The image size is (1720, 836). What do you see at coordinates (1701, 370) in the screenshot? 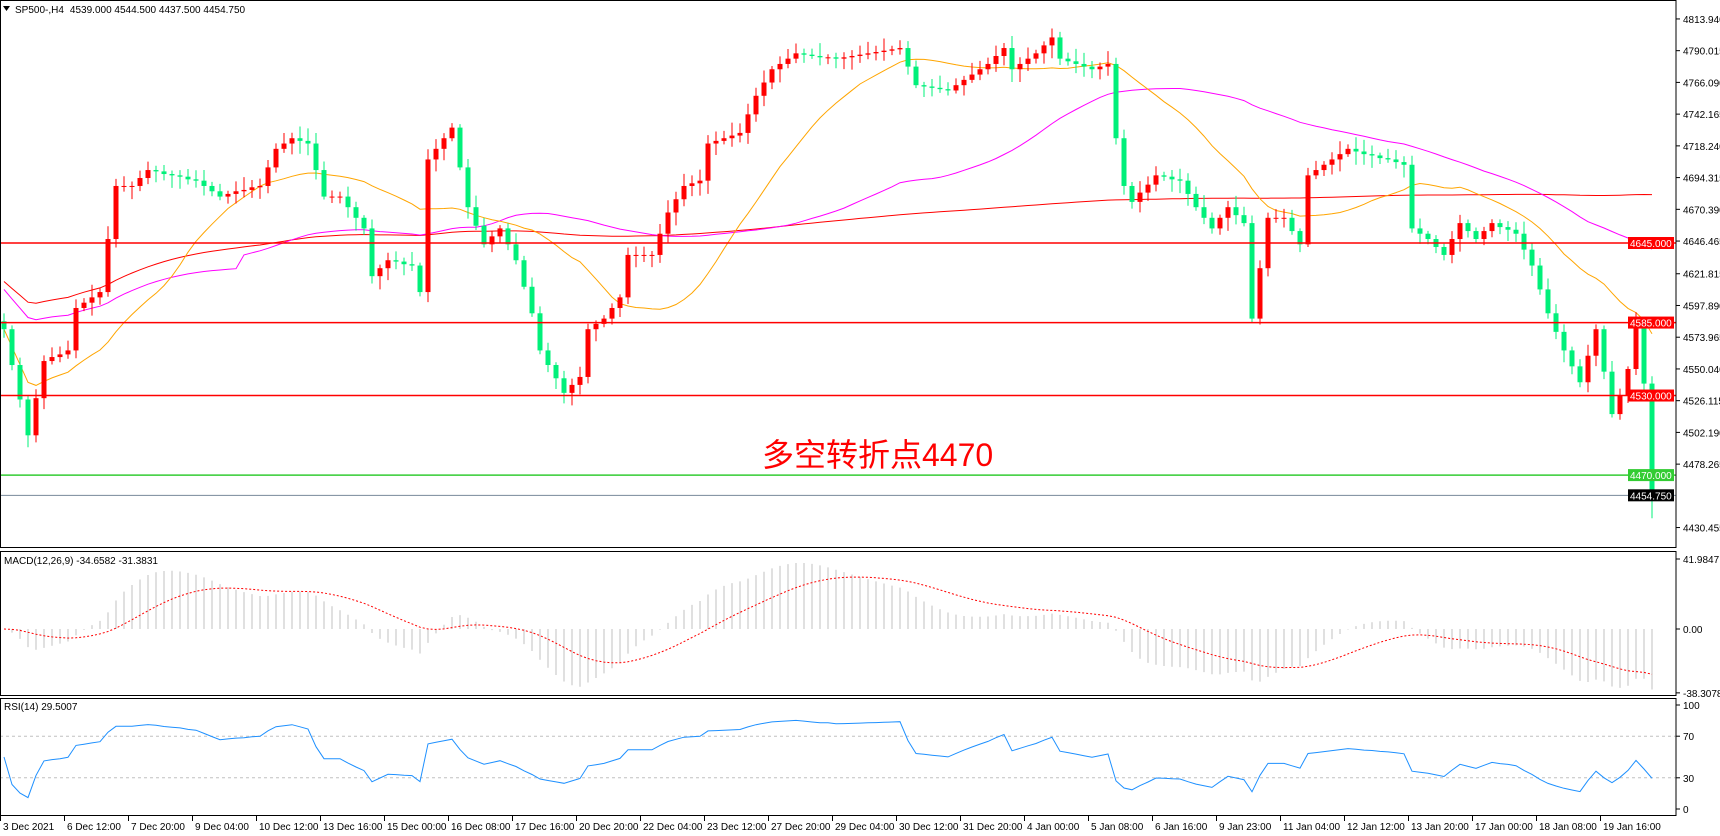
I see `price-axis-label: 4550.040` at bounding box center [1701, 370].